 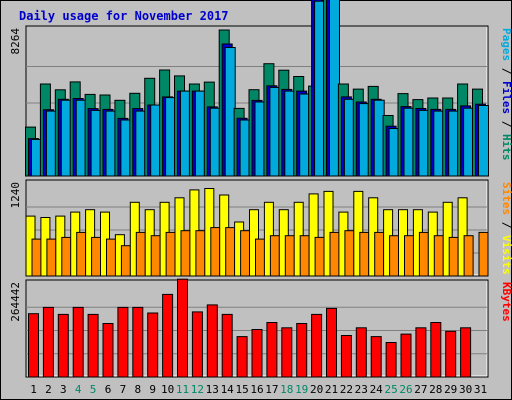 What do you see at coordinates (212, 389) in the screenshot?
I see `x-tick-label-day-13: 13` at bounding box center [212, 389].